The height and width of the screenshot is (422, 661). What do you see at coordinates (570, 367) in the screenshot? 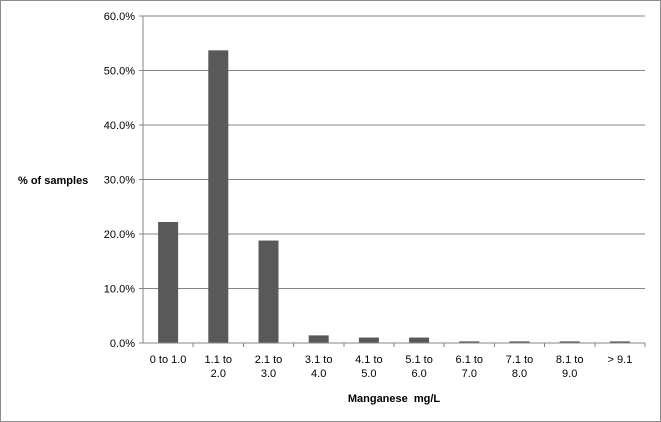
I see `x-tick-label: 8.1 to 9.0` at bounding box center [570, 367].